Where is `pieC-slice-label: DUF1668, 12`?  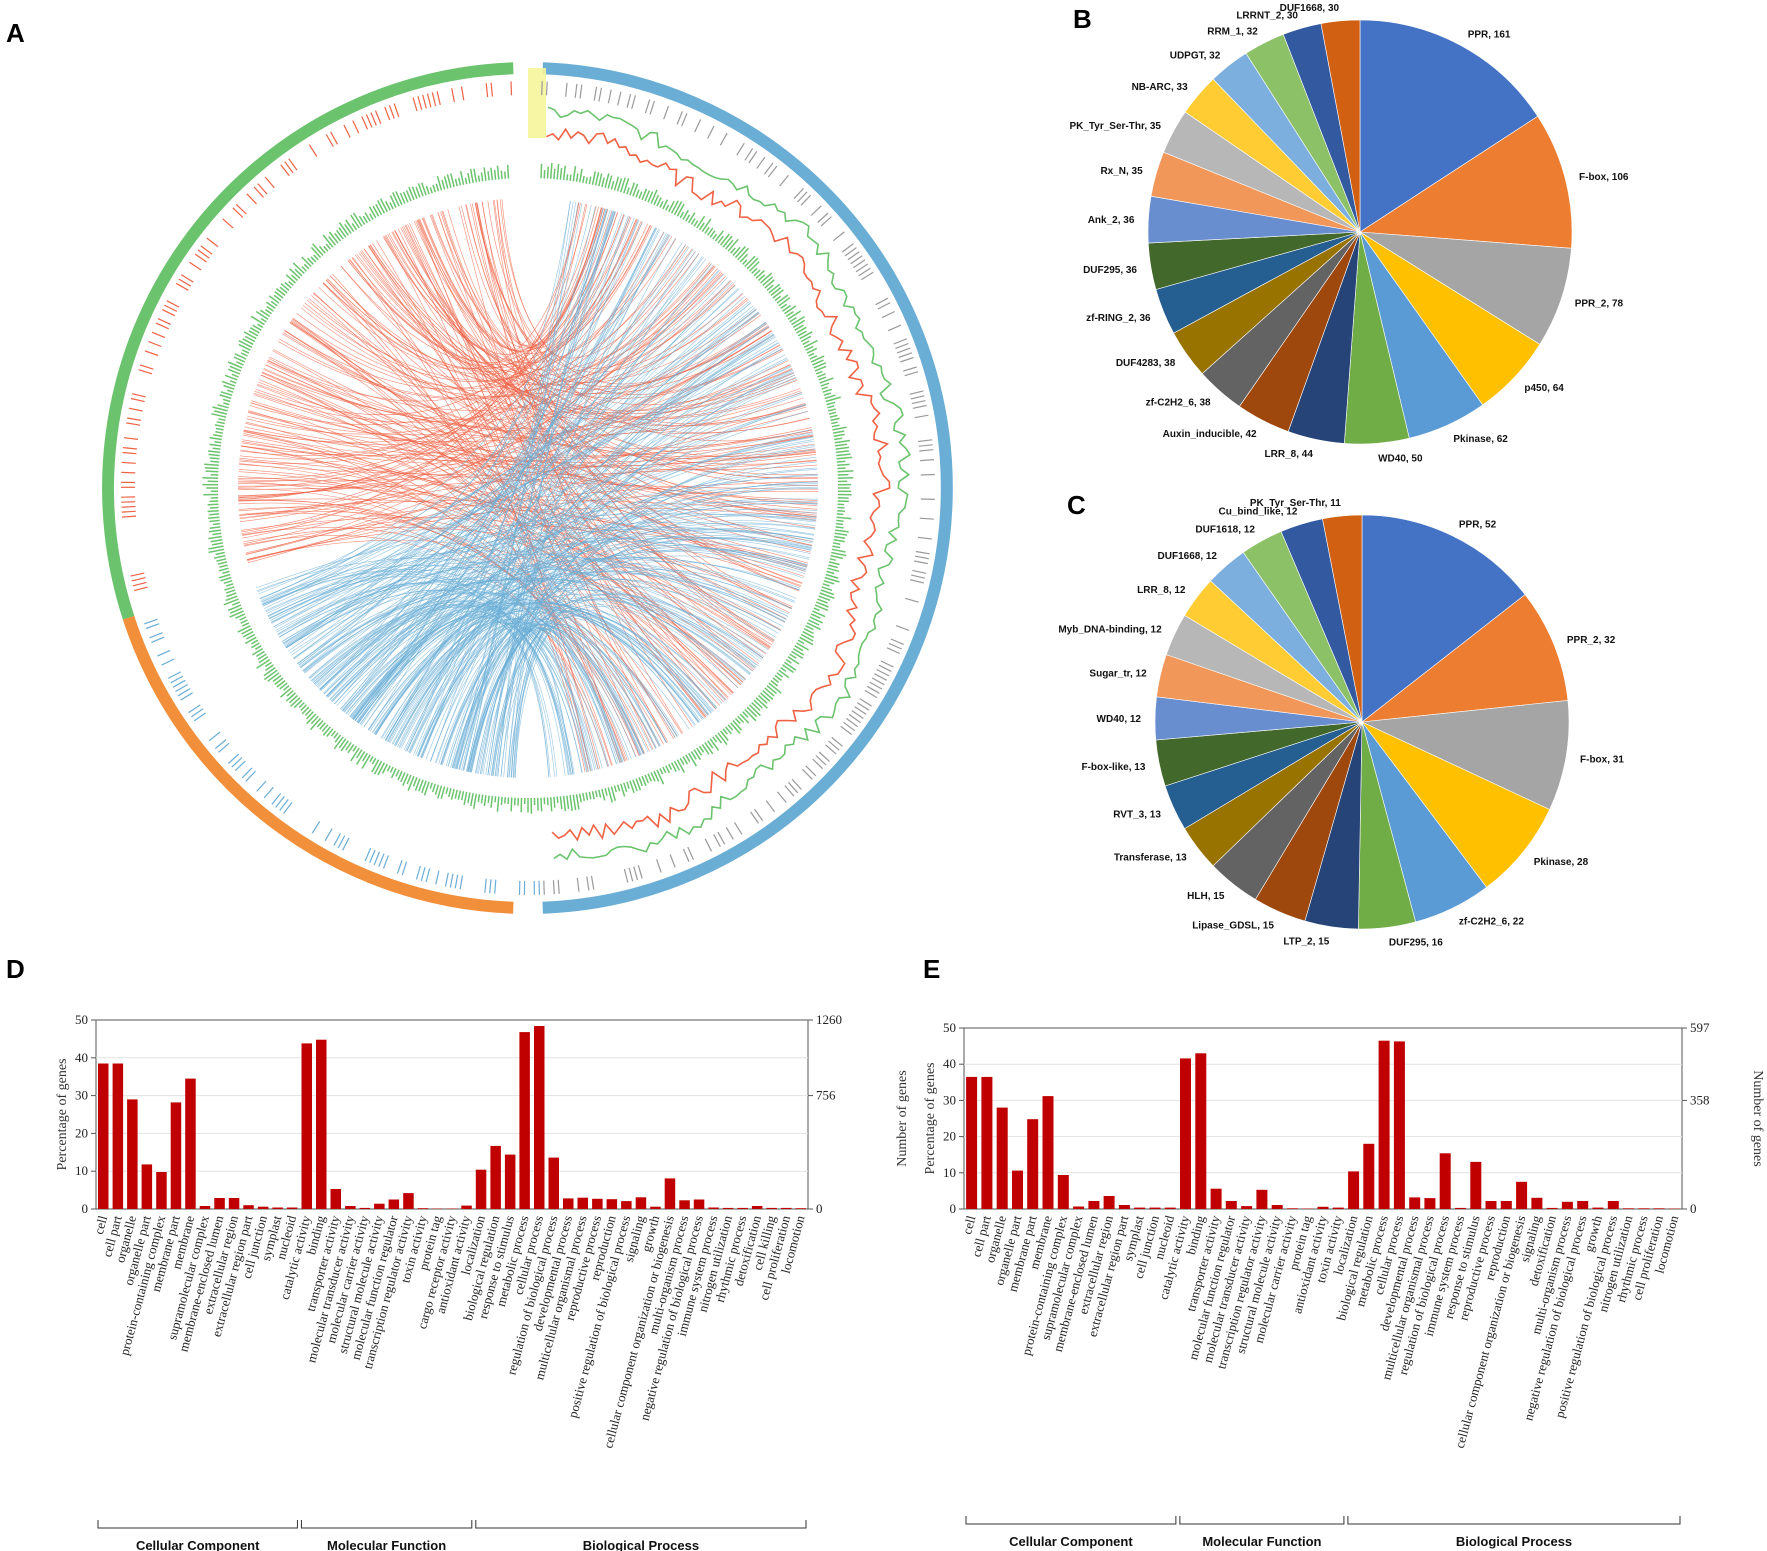
pieC-slice-label: DUF1668, 12 is located at coordinates (1188, 556).